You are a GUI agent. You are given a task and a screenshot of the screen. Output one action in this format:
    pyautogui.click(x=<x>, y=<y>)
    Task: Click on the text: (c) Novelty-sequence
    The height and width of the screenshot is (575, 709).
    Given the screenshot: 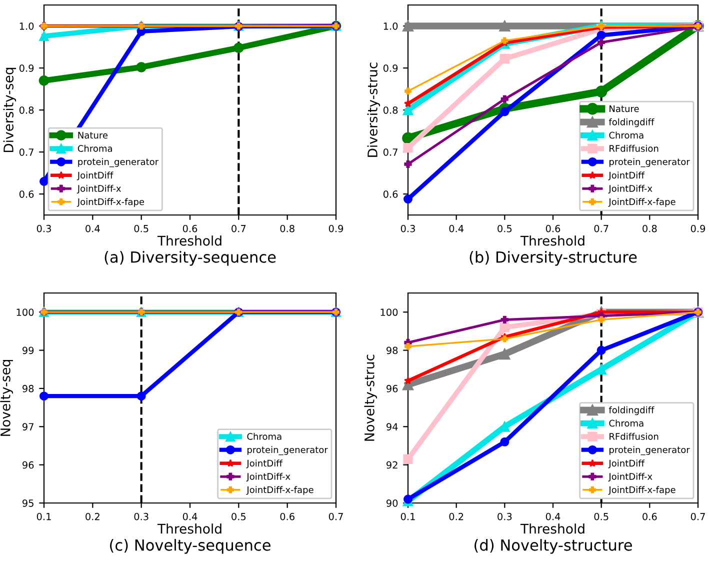 What is the action you would take?
    pyautogui.click(x=190, y=546)
    